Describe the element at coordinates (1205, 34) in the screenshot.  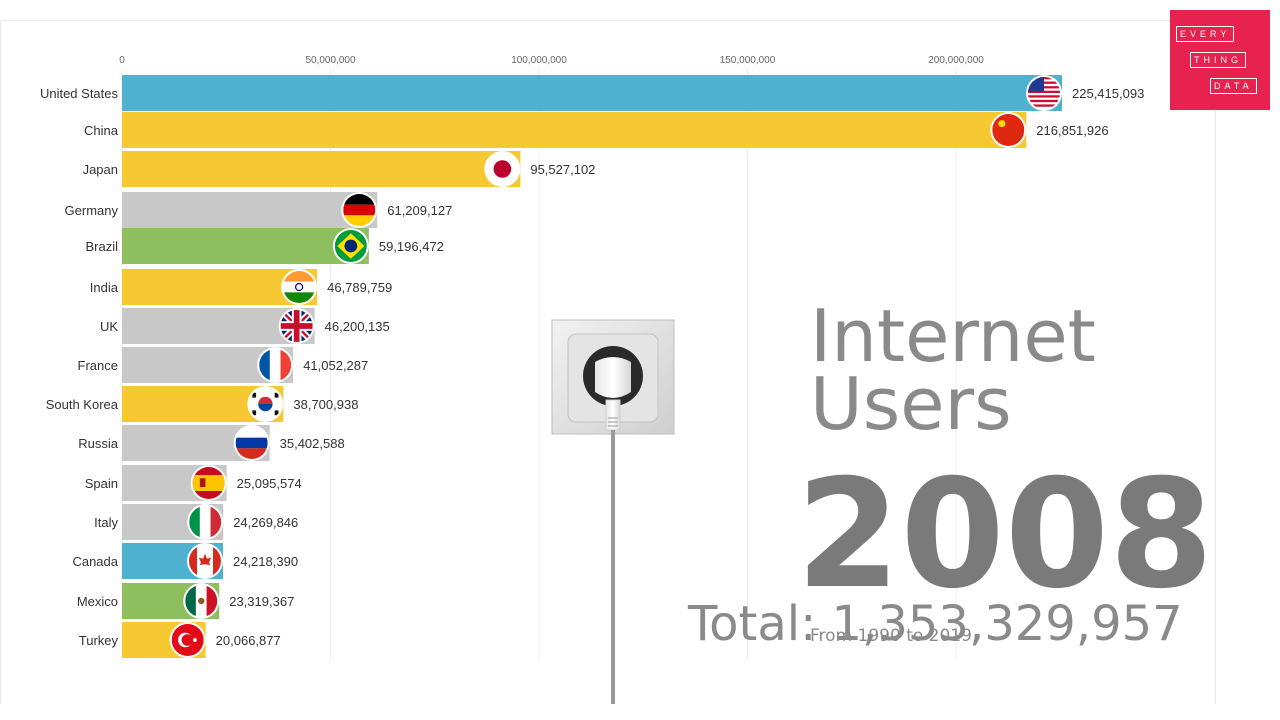
I see `logo-line-1: EVERY` at that location.